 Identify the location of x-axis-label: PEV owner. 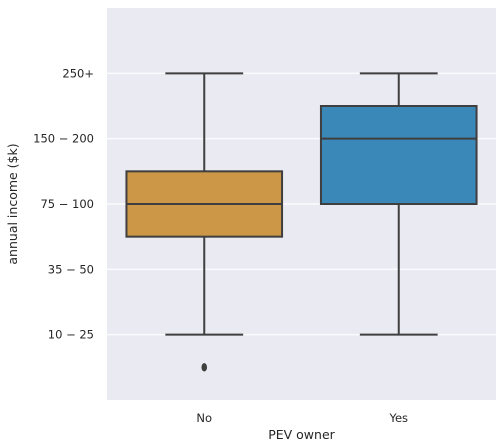
(301, 434).